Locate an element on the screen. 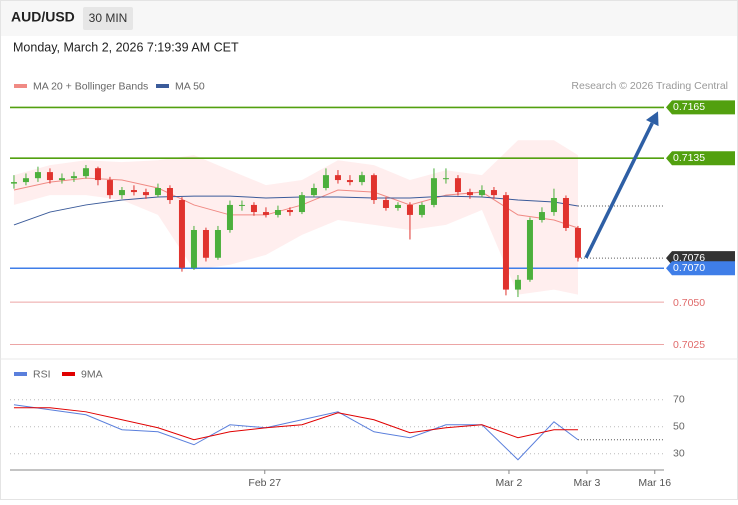 The image size is (738, 505). x-tick-label: Mar 3 is located at coordinates (587, 483).